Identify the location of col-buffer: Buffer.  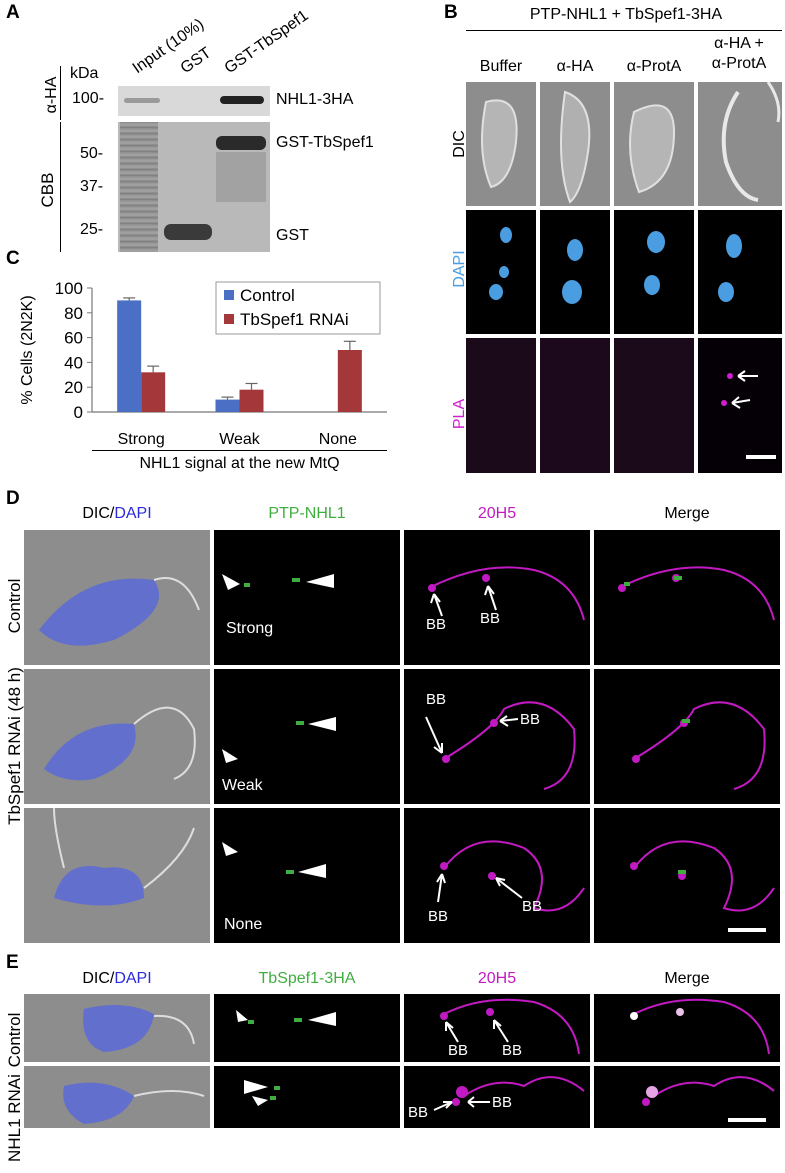
(501, 66).